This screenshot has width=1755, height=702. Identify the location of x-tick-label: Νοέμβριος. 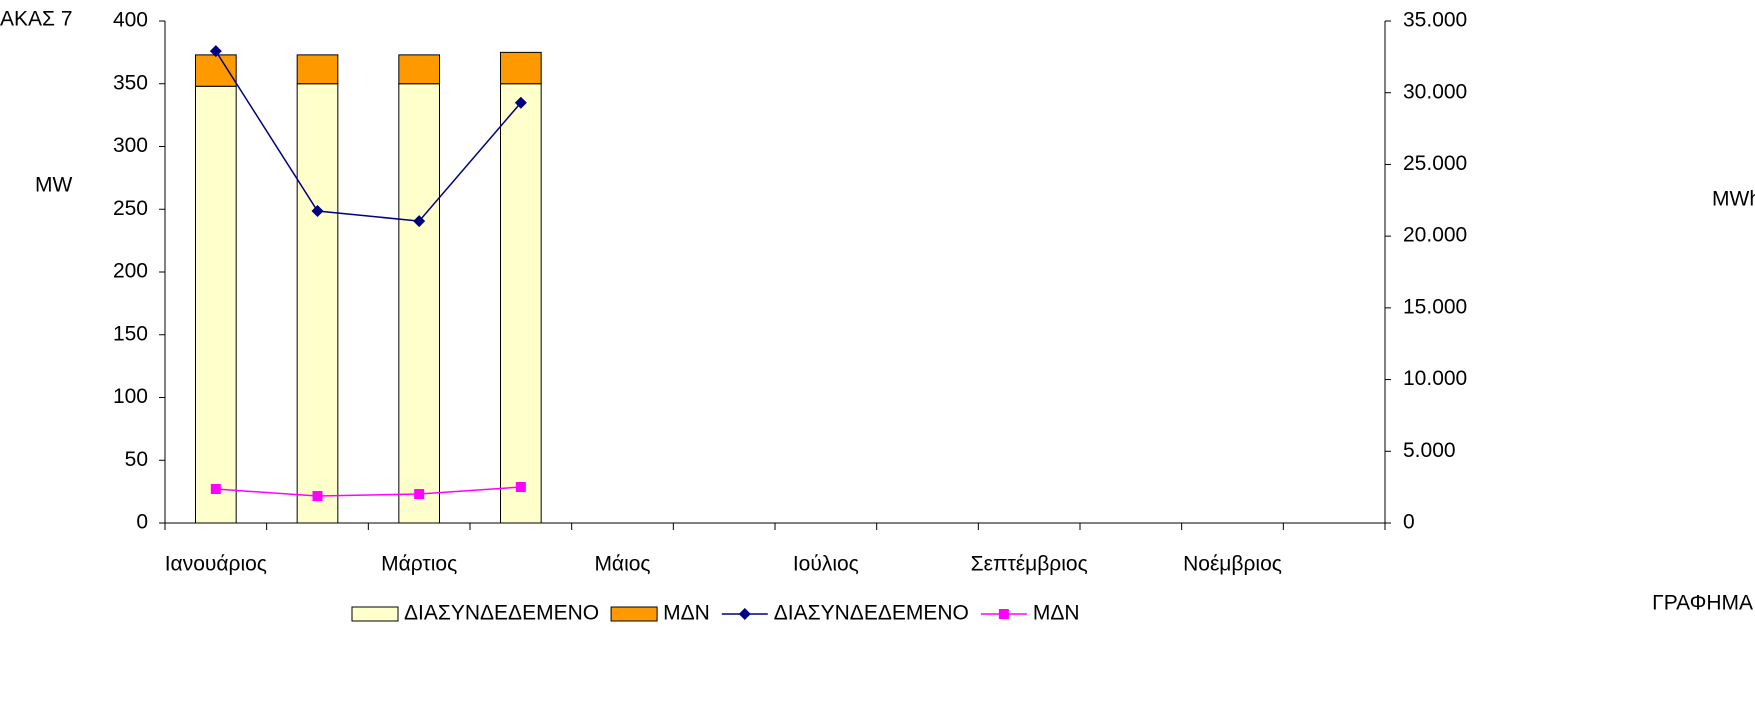
(1232, 564).